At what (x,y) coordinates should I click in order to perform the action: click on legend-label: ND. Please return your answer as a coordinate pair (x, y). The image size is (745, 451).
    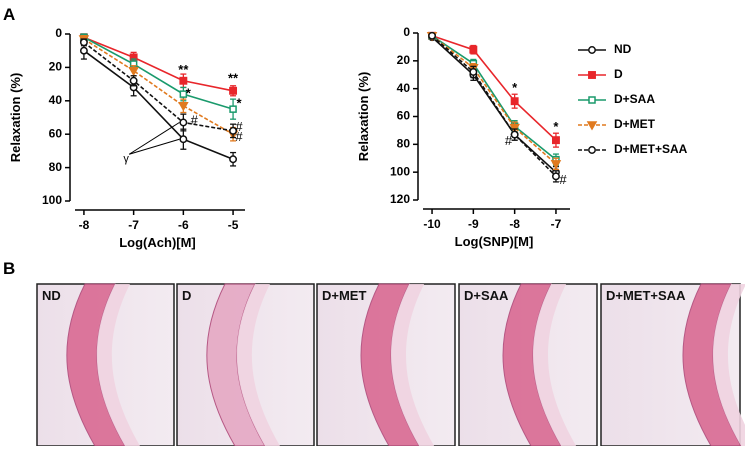
    Looking at the image, I should click on (623, 49).